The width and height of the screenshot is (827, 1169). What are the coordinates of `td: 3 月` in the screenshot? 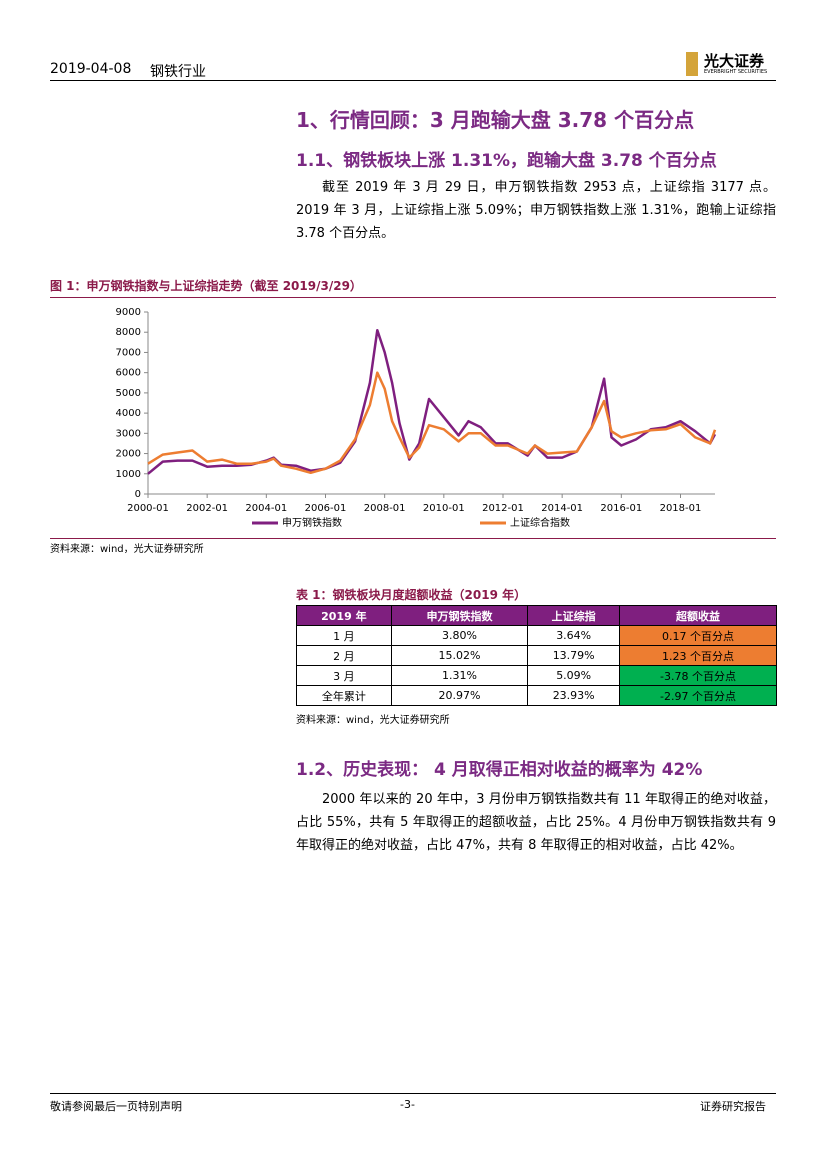 It's located at (344, 675).